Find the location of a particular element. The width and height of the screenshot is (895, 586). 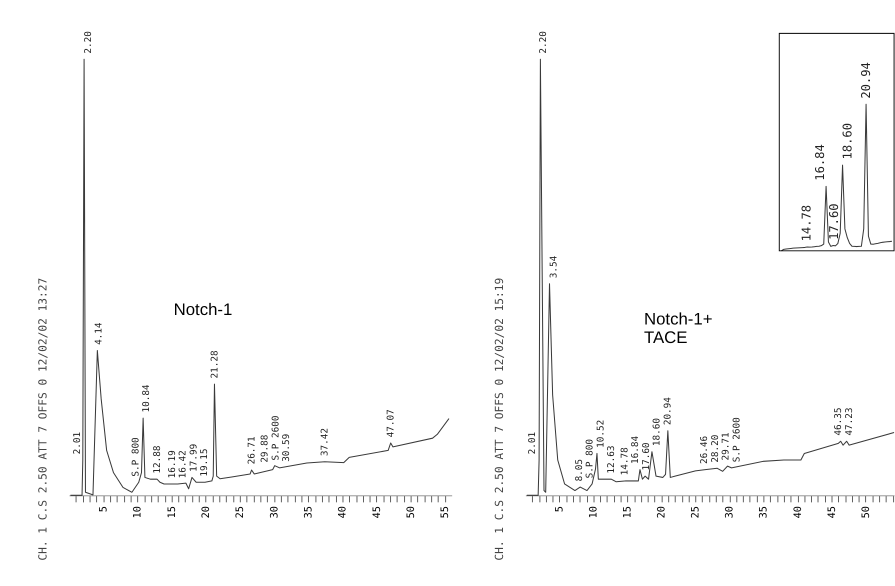

text: Notch-1+ TACE is located at coordinates (678, 329).